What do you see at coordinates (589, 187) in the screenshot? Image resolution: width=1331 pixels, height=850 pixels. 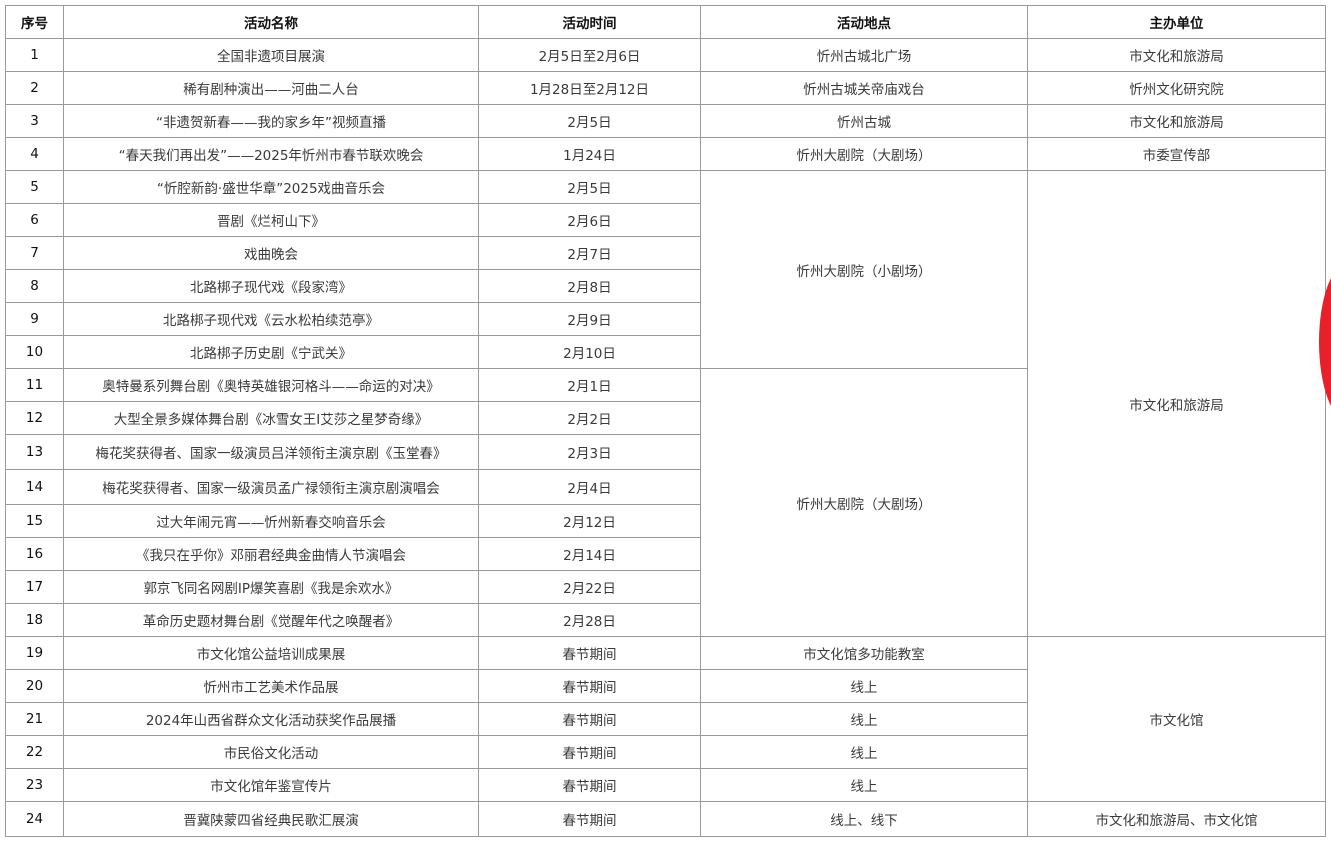 I see `cell-time: 2月5日` at bounding box center [589, 187].